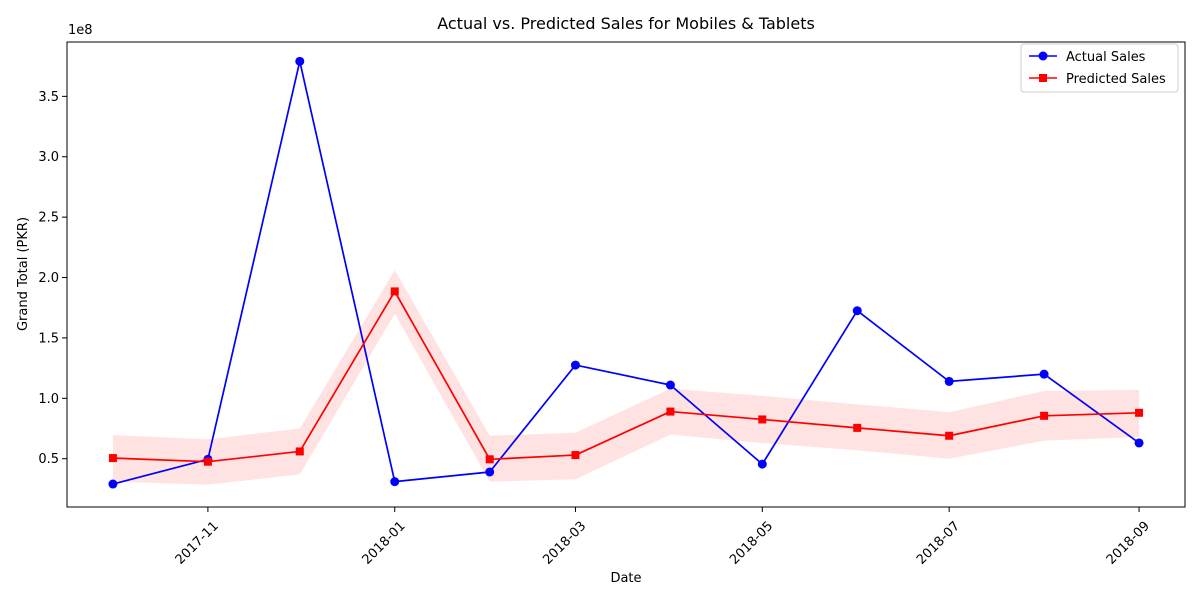 Image resolution: width=1200 pixels, height=600 pixels. What do you see at coordinates (1043, 78) in the screenshot?
I see `legend-marker-predicted` at bounding box center [1043, 78].